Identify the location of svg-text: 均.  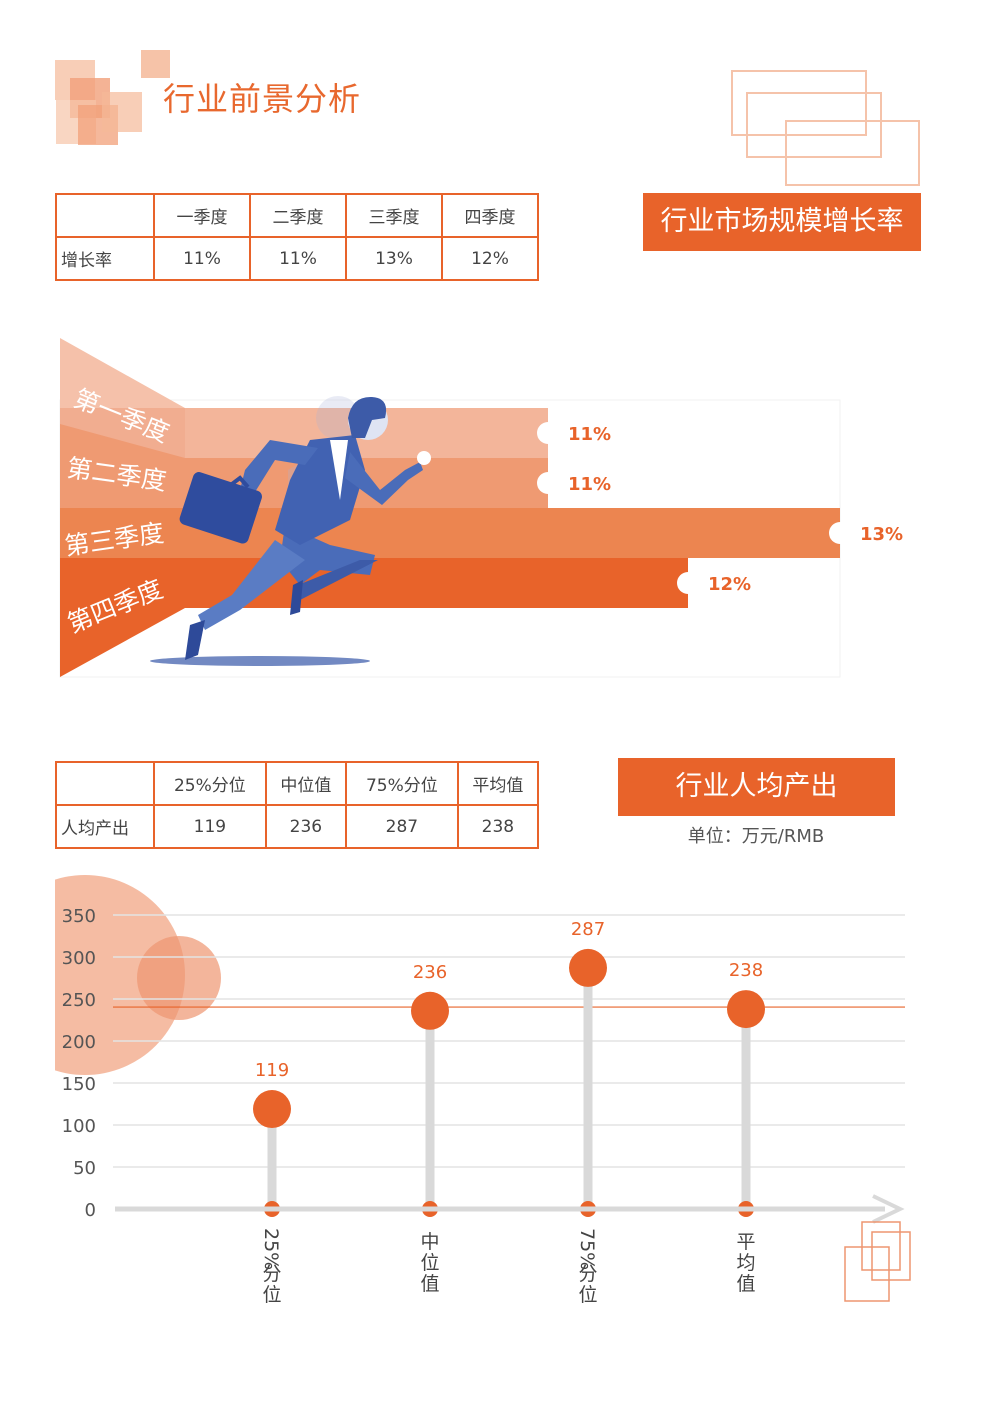
(745, 1263).